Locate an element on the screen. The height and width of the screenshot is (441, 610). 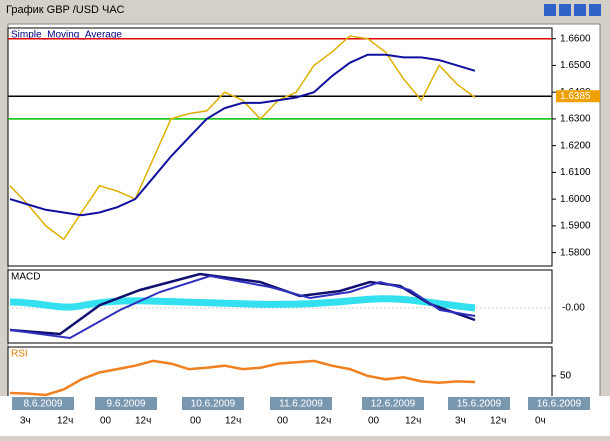
hour-label: 0ч is located at coordinates (540, 421).